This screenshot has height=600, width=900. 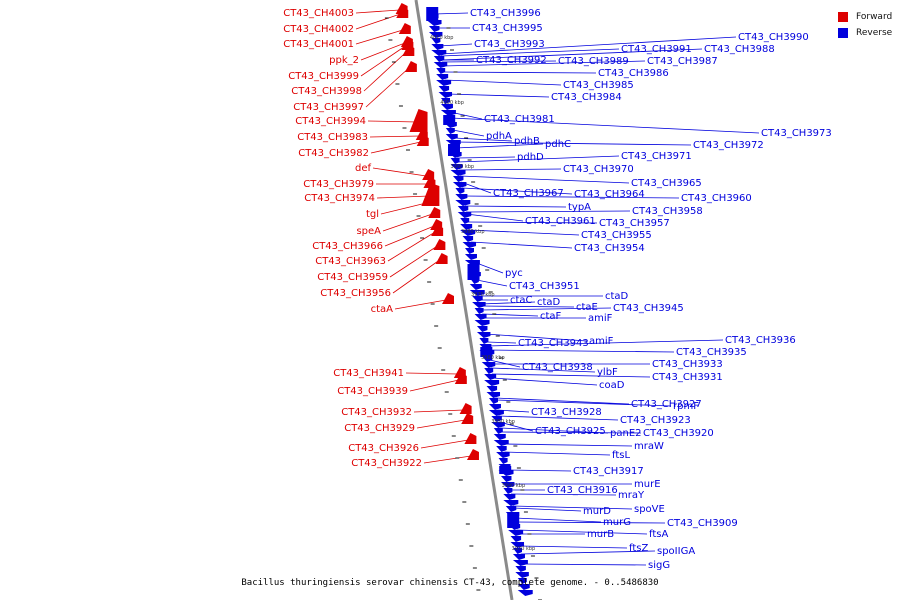 What do you see at coordinates (544, 286) in the screenshot?
I see `reverse-gene-label: CT43_CH3951` at bounding box center [544, 286].